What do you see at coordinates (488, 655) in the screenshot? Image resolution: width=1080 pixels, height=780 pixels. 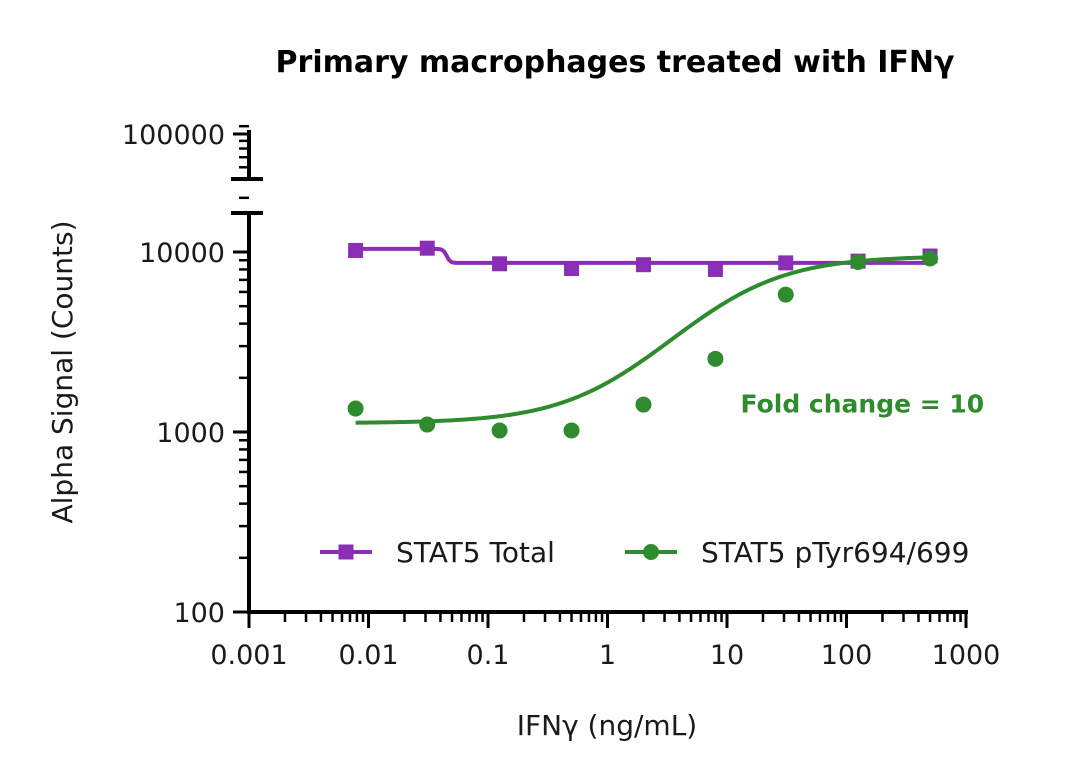 I see `x-tick-label: 0.1` at bounding box center [488, 655].